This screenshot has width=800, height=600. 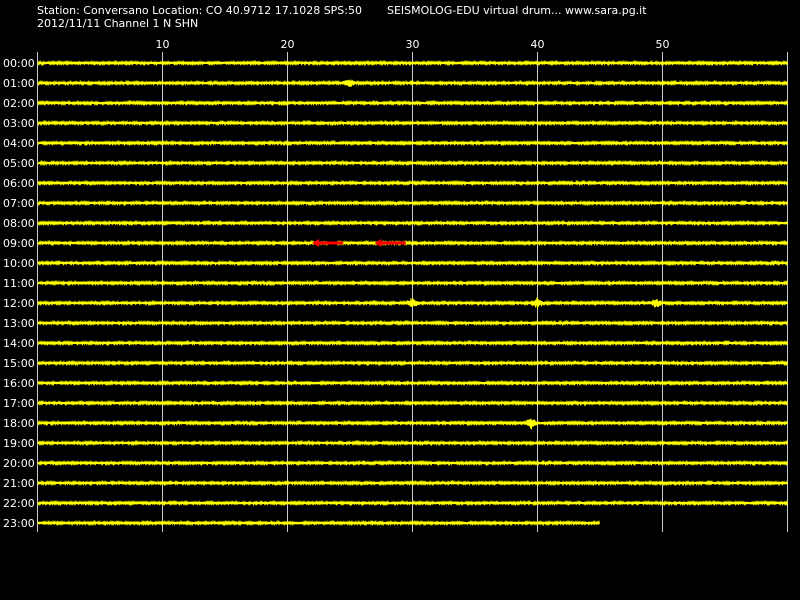 What do you see at coordinates (19, 103) in the screenshot?
I see `hour-label: 02:00` at bounding box center [19, 103].